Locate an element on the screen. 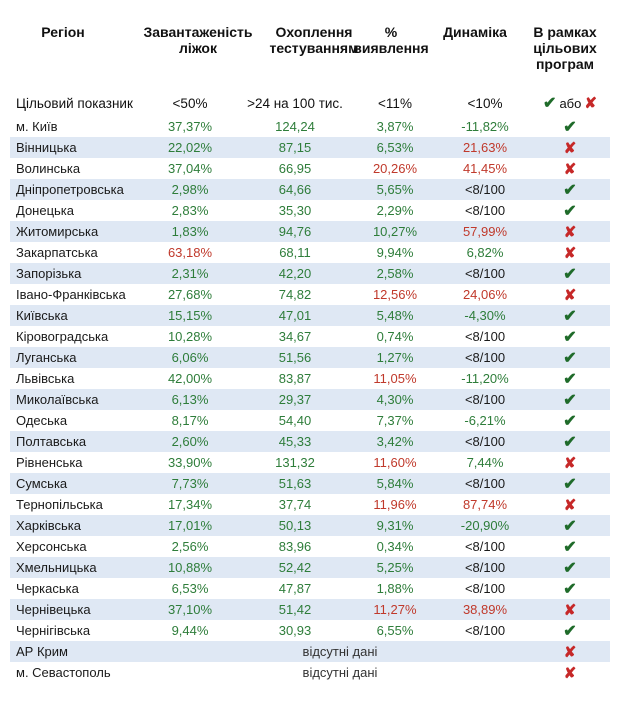  region-name: Хмельницька is located at coordinates (75, 567).